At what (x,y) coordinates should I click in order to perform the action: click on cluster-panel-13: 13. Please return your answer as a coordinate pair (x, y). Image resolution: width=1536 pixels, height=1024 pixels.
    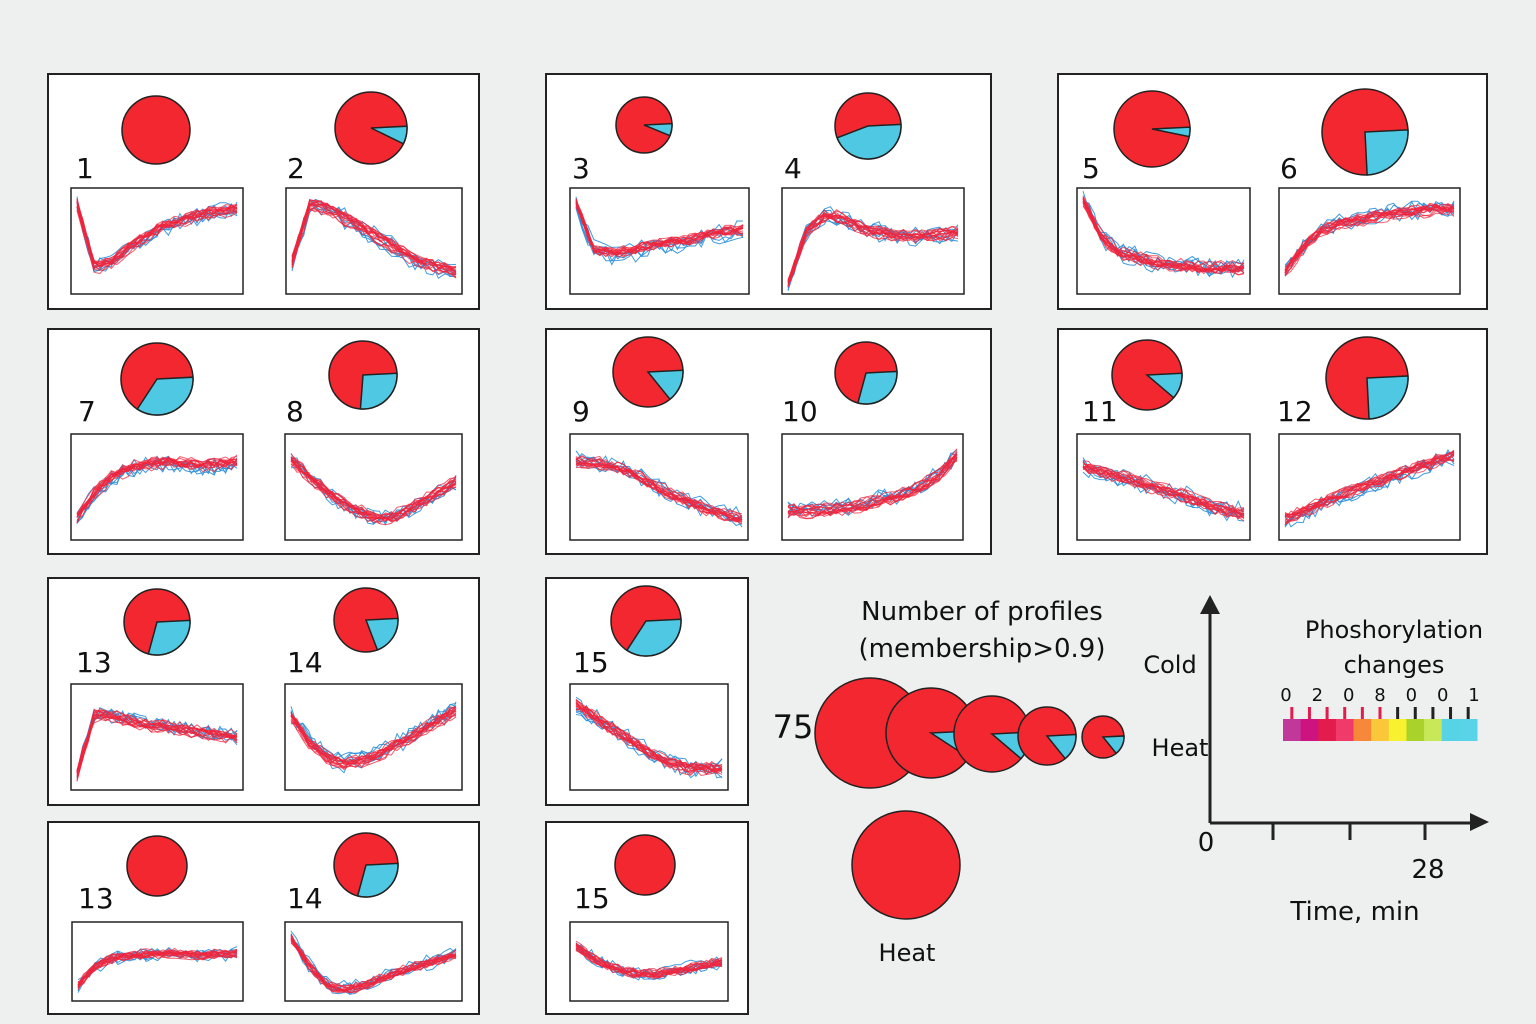
    Looking at the image, I should click on (157, 689).